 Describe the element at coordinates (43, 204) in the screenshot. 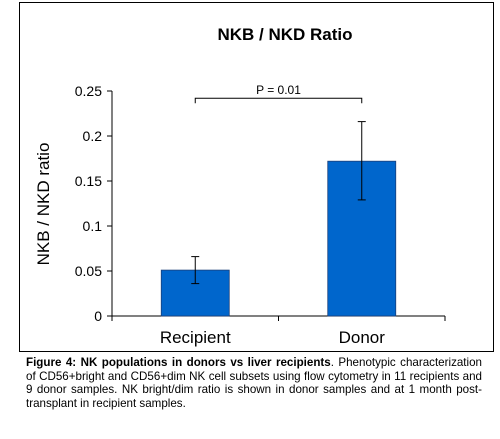

I see `y-axis-label: NKB / NKD ratio` at that location.